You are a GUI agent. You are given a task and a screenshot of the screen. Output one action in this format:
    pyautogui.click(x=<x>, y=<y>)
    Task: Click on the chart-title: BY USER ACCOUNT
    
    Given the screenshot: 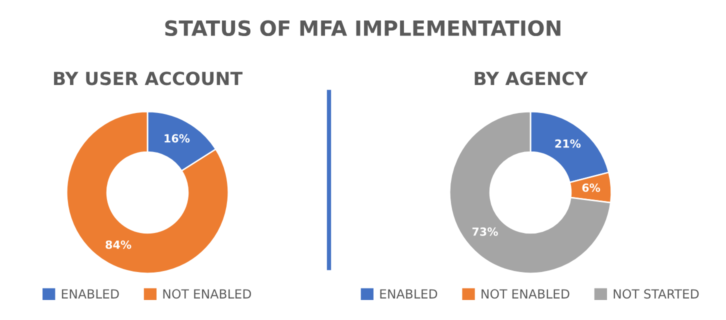 What is the action you would take?
    pyautogui.click(x=148, y=79)
    